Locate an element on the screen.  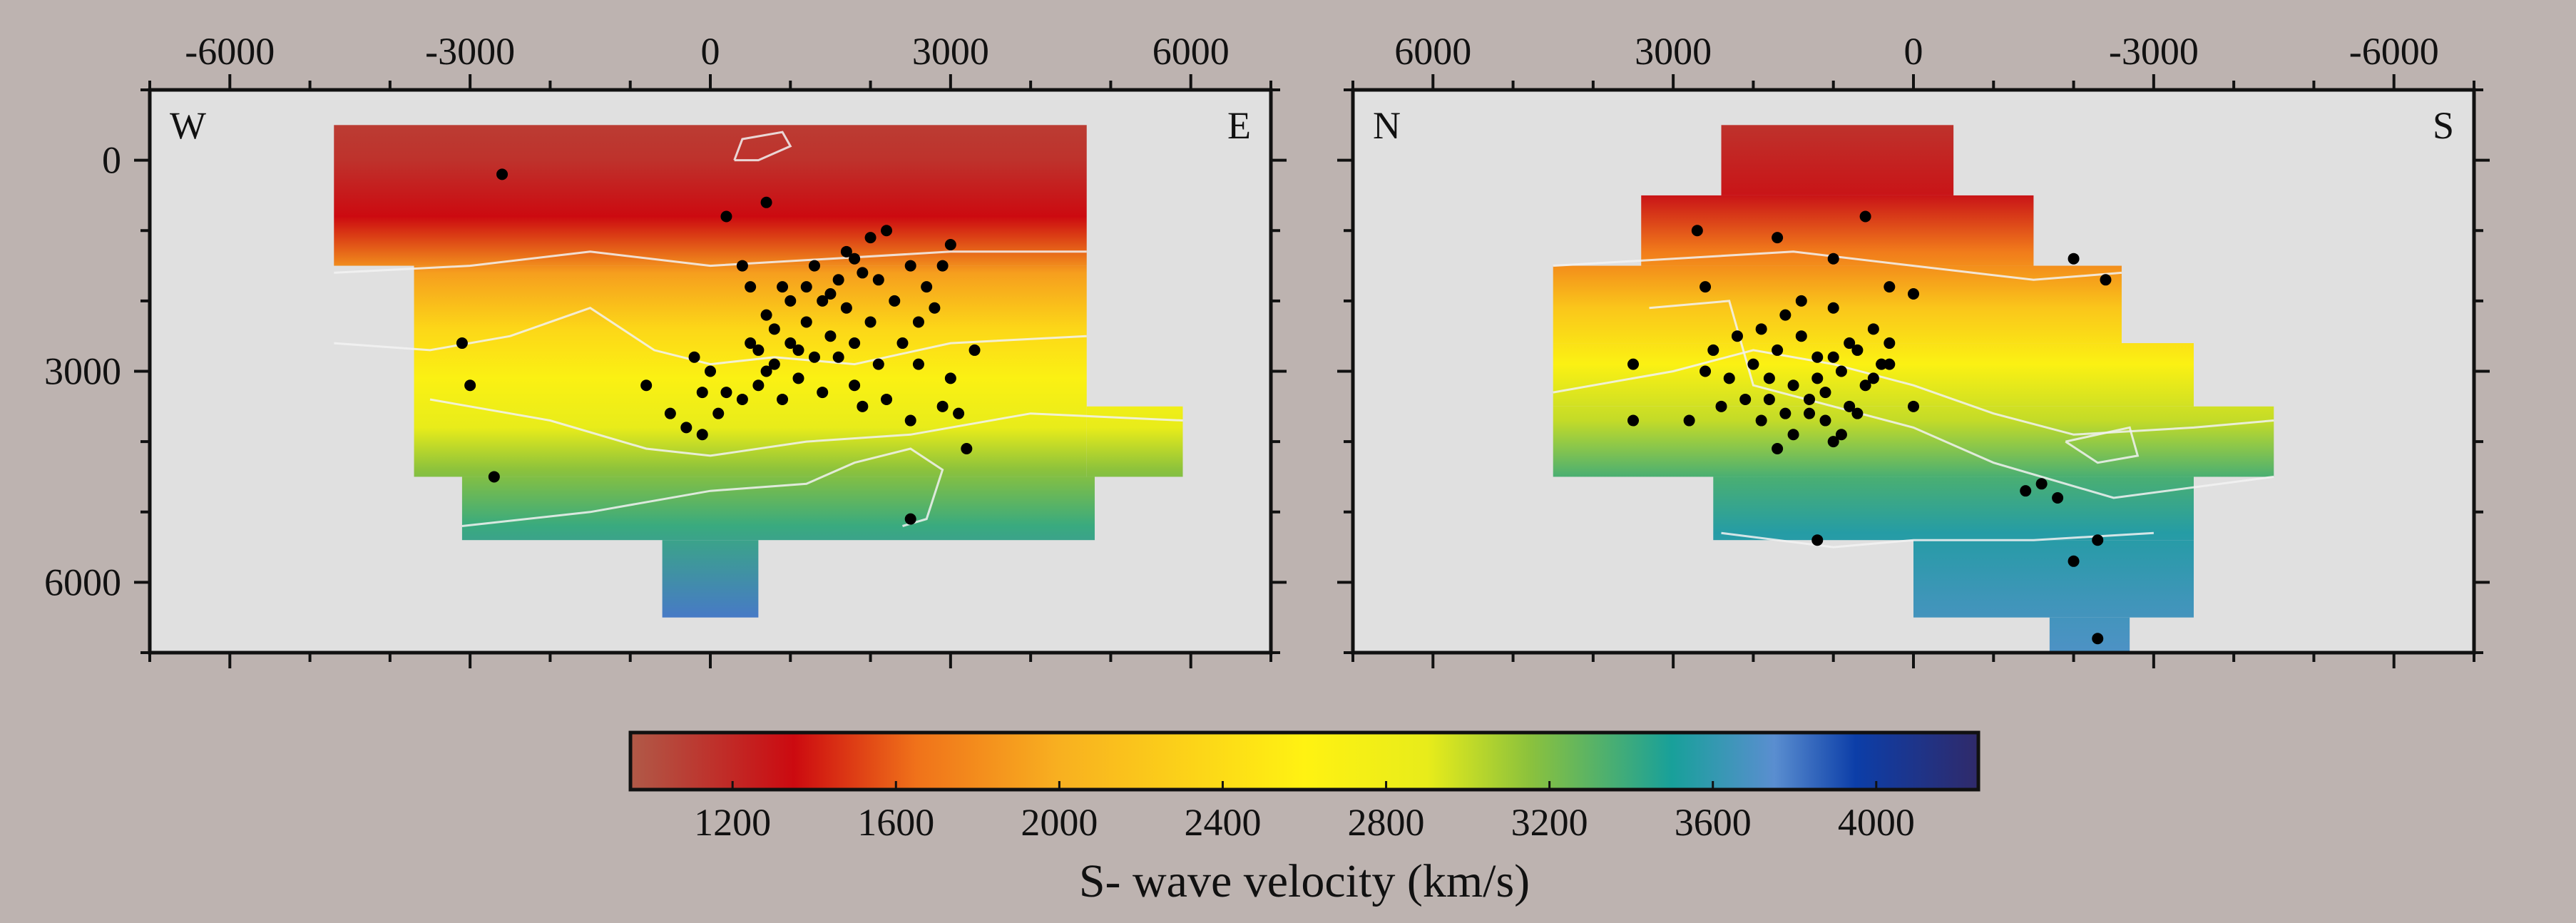
colorbar-tick-label: 1200 is located at coordinates (732, 823).